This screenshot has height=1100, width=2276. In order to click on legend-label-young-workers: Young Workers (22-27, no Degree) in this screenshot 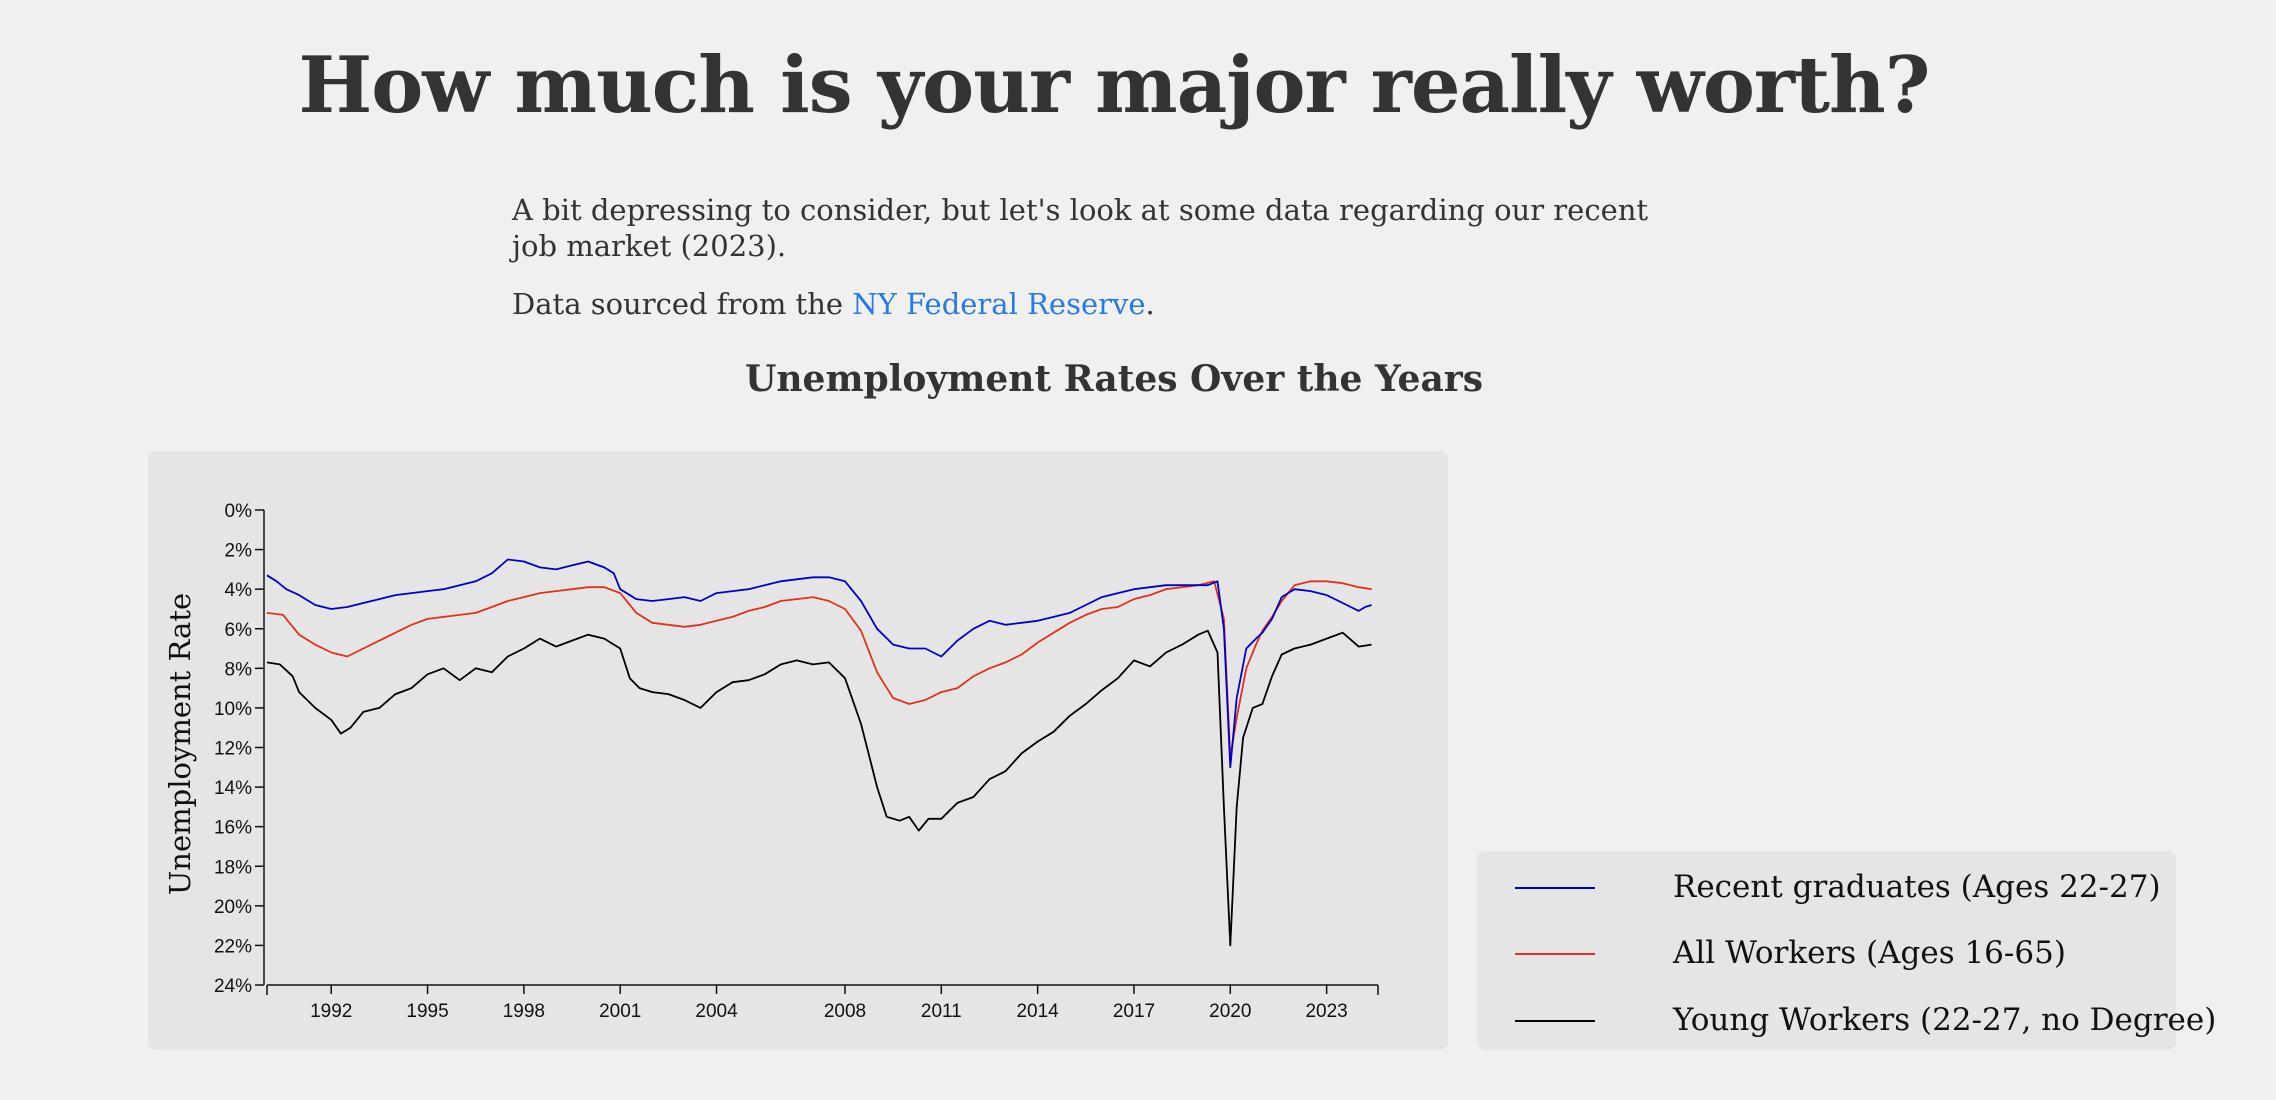, I will do `click(1945, 1020)`.